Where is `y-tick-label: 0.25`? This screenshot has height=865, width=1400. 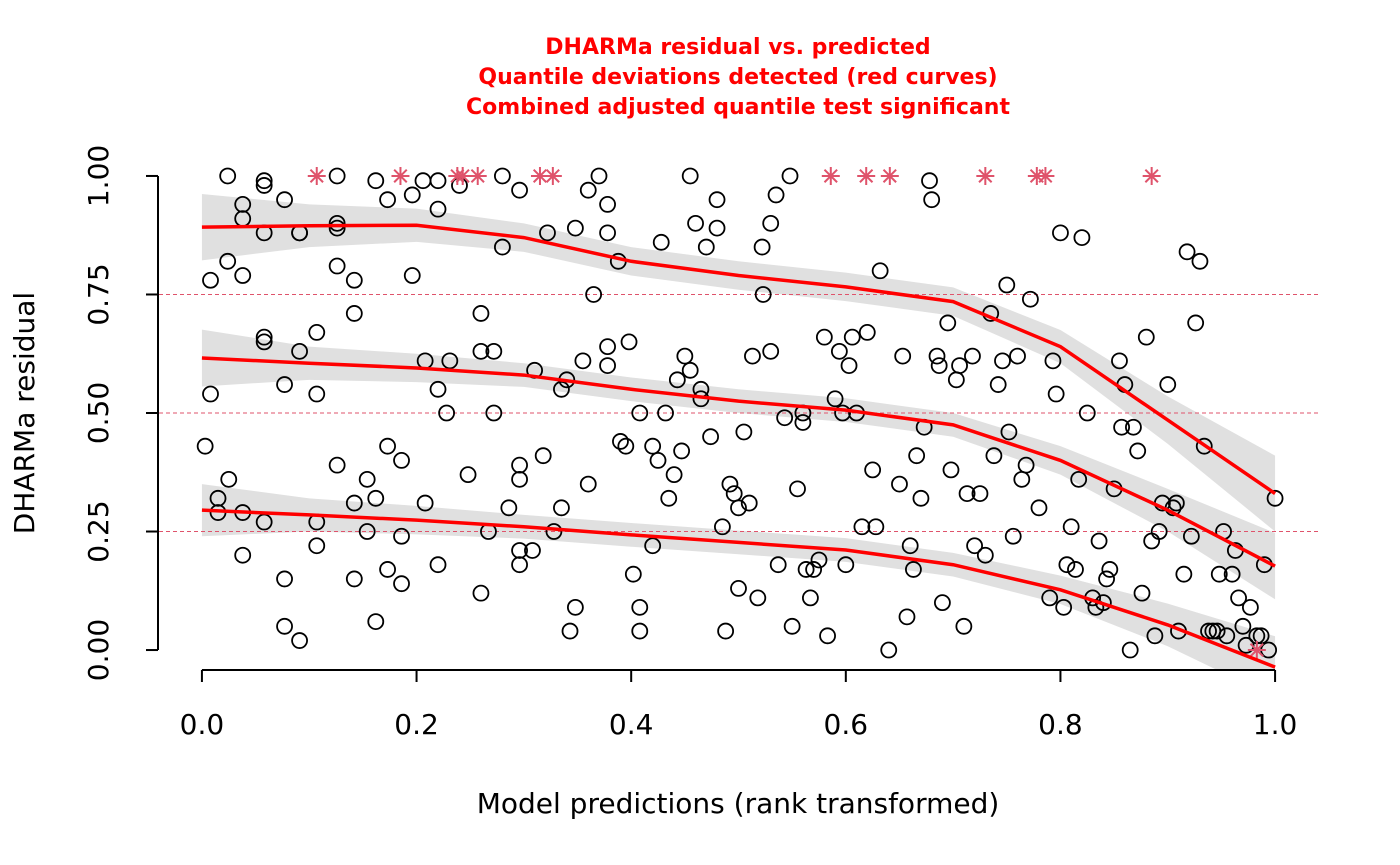
y-tick-label: 0.25 is located at coordinates (98, 531).